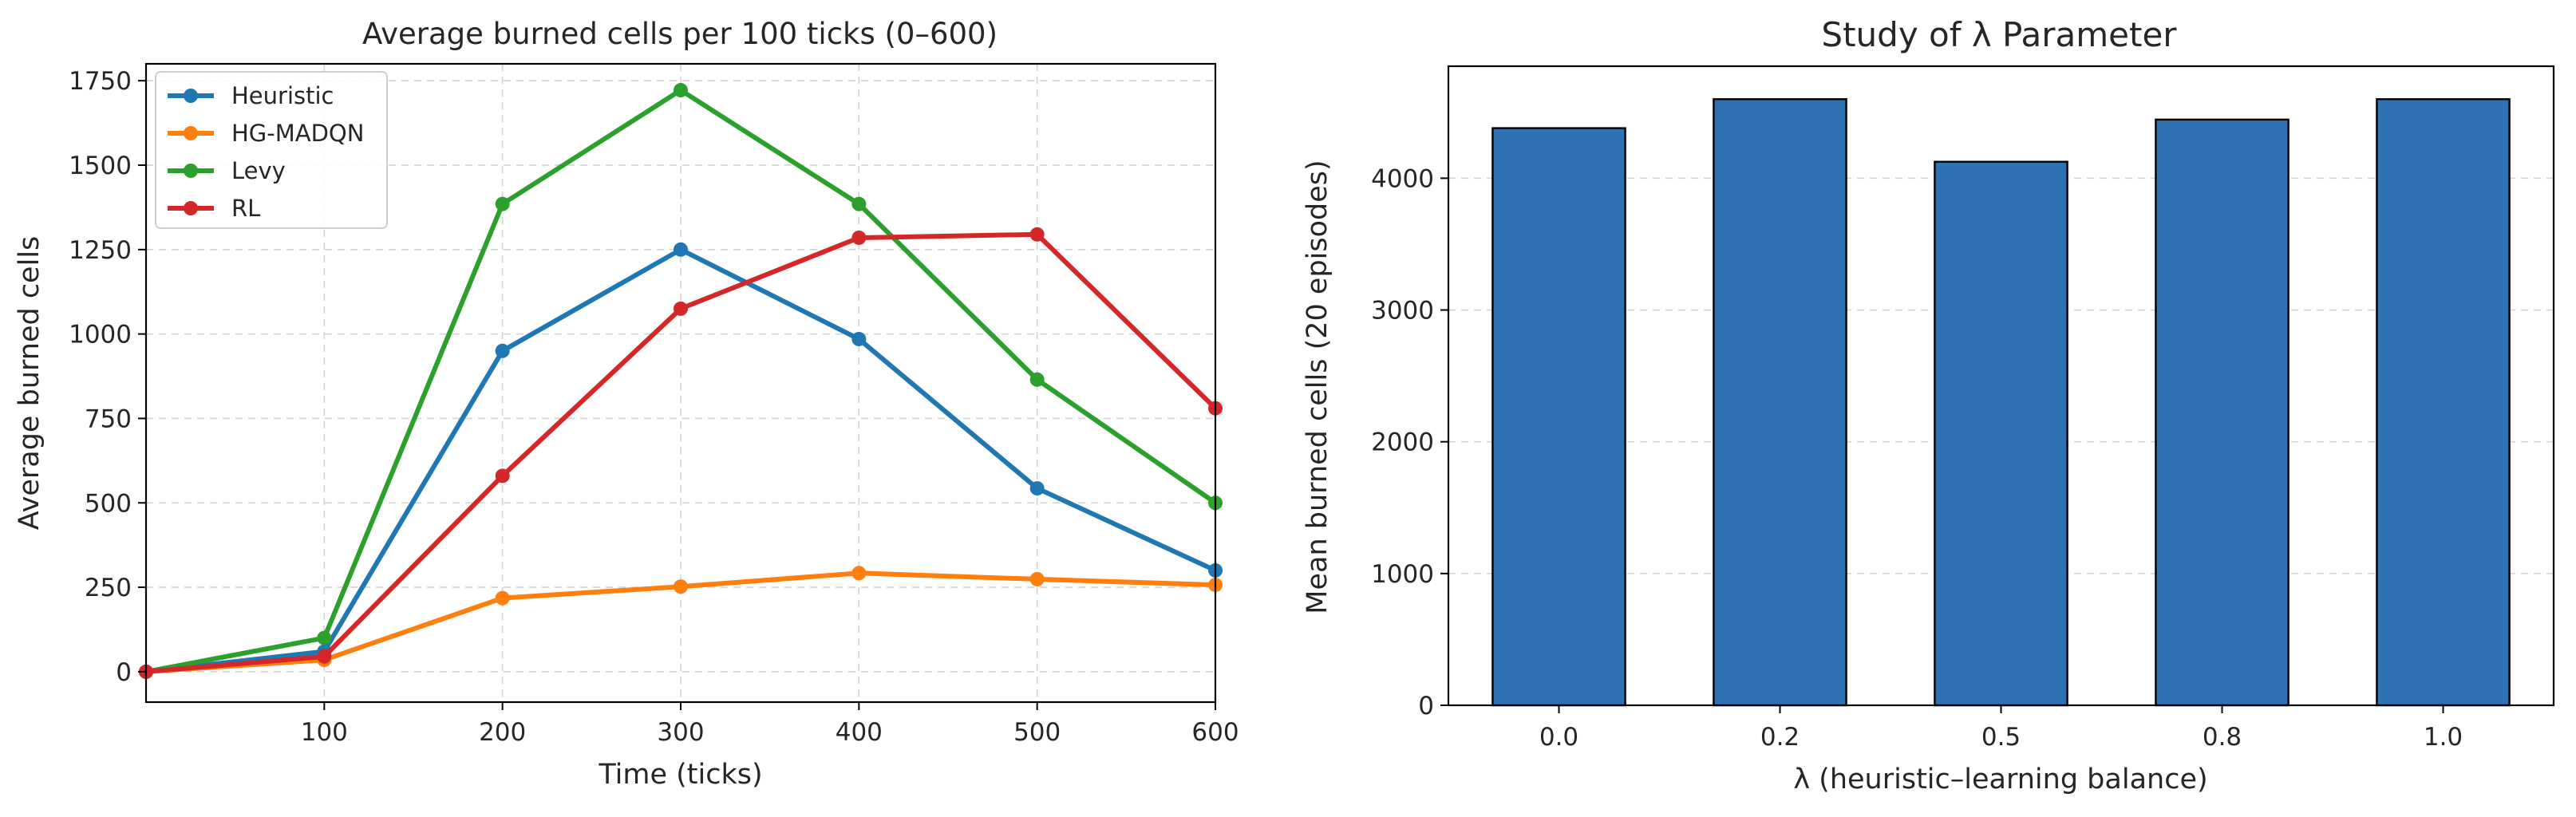  Describe the element at coordinates (1317, 387) in the screenshot. I see `bar-chart-y-axis-label: Mean burned cells (20 episodes)` at that location.